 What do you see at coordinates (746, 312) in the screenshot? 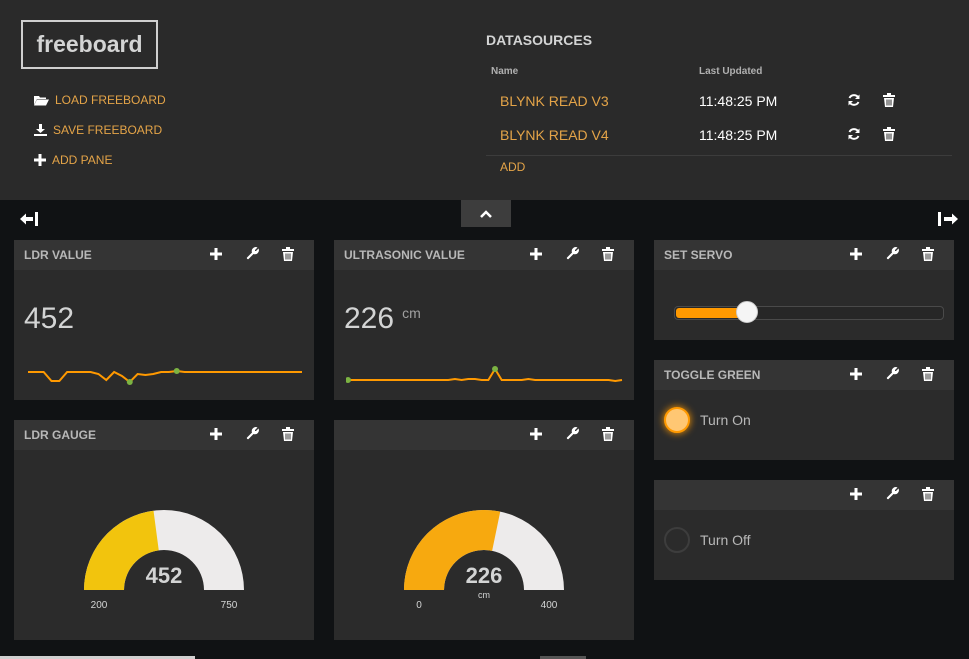
I see `servo-slider-thumb` at bounding box center [746, 312].